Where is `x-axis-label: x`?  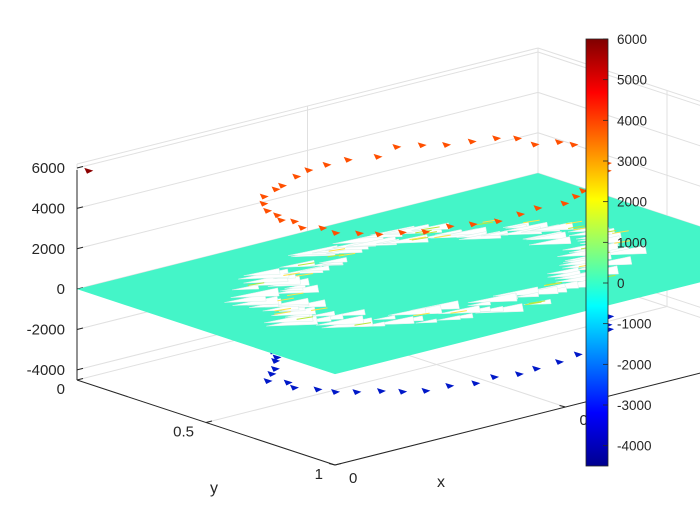
x-axis-label: x is located at coordinates (441, 482).